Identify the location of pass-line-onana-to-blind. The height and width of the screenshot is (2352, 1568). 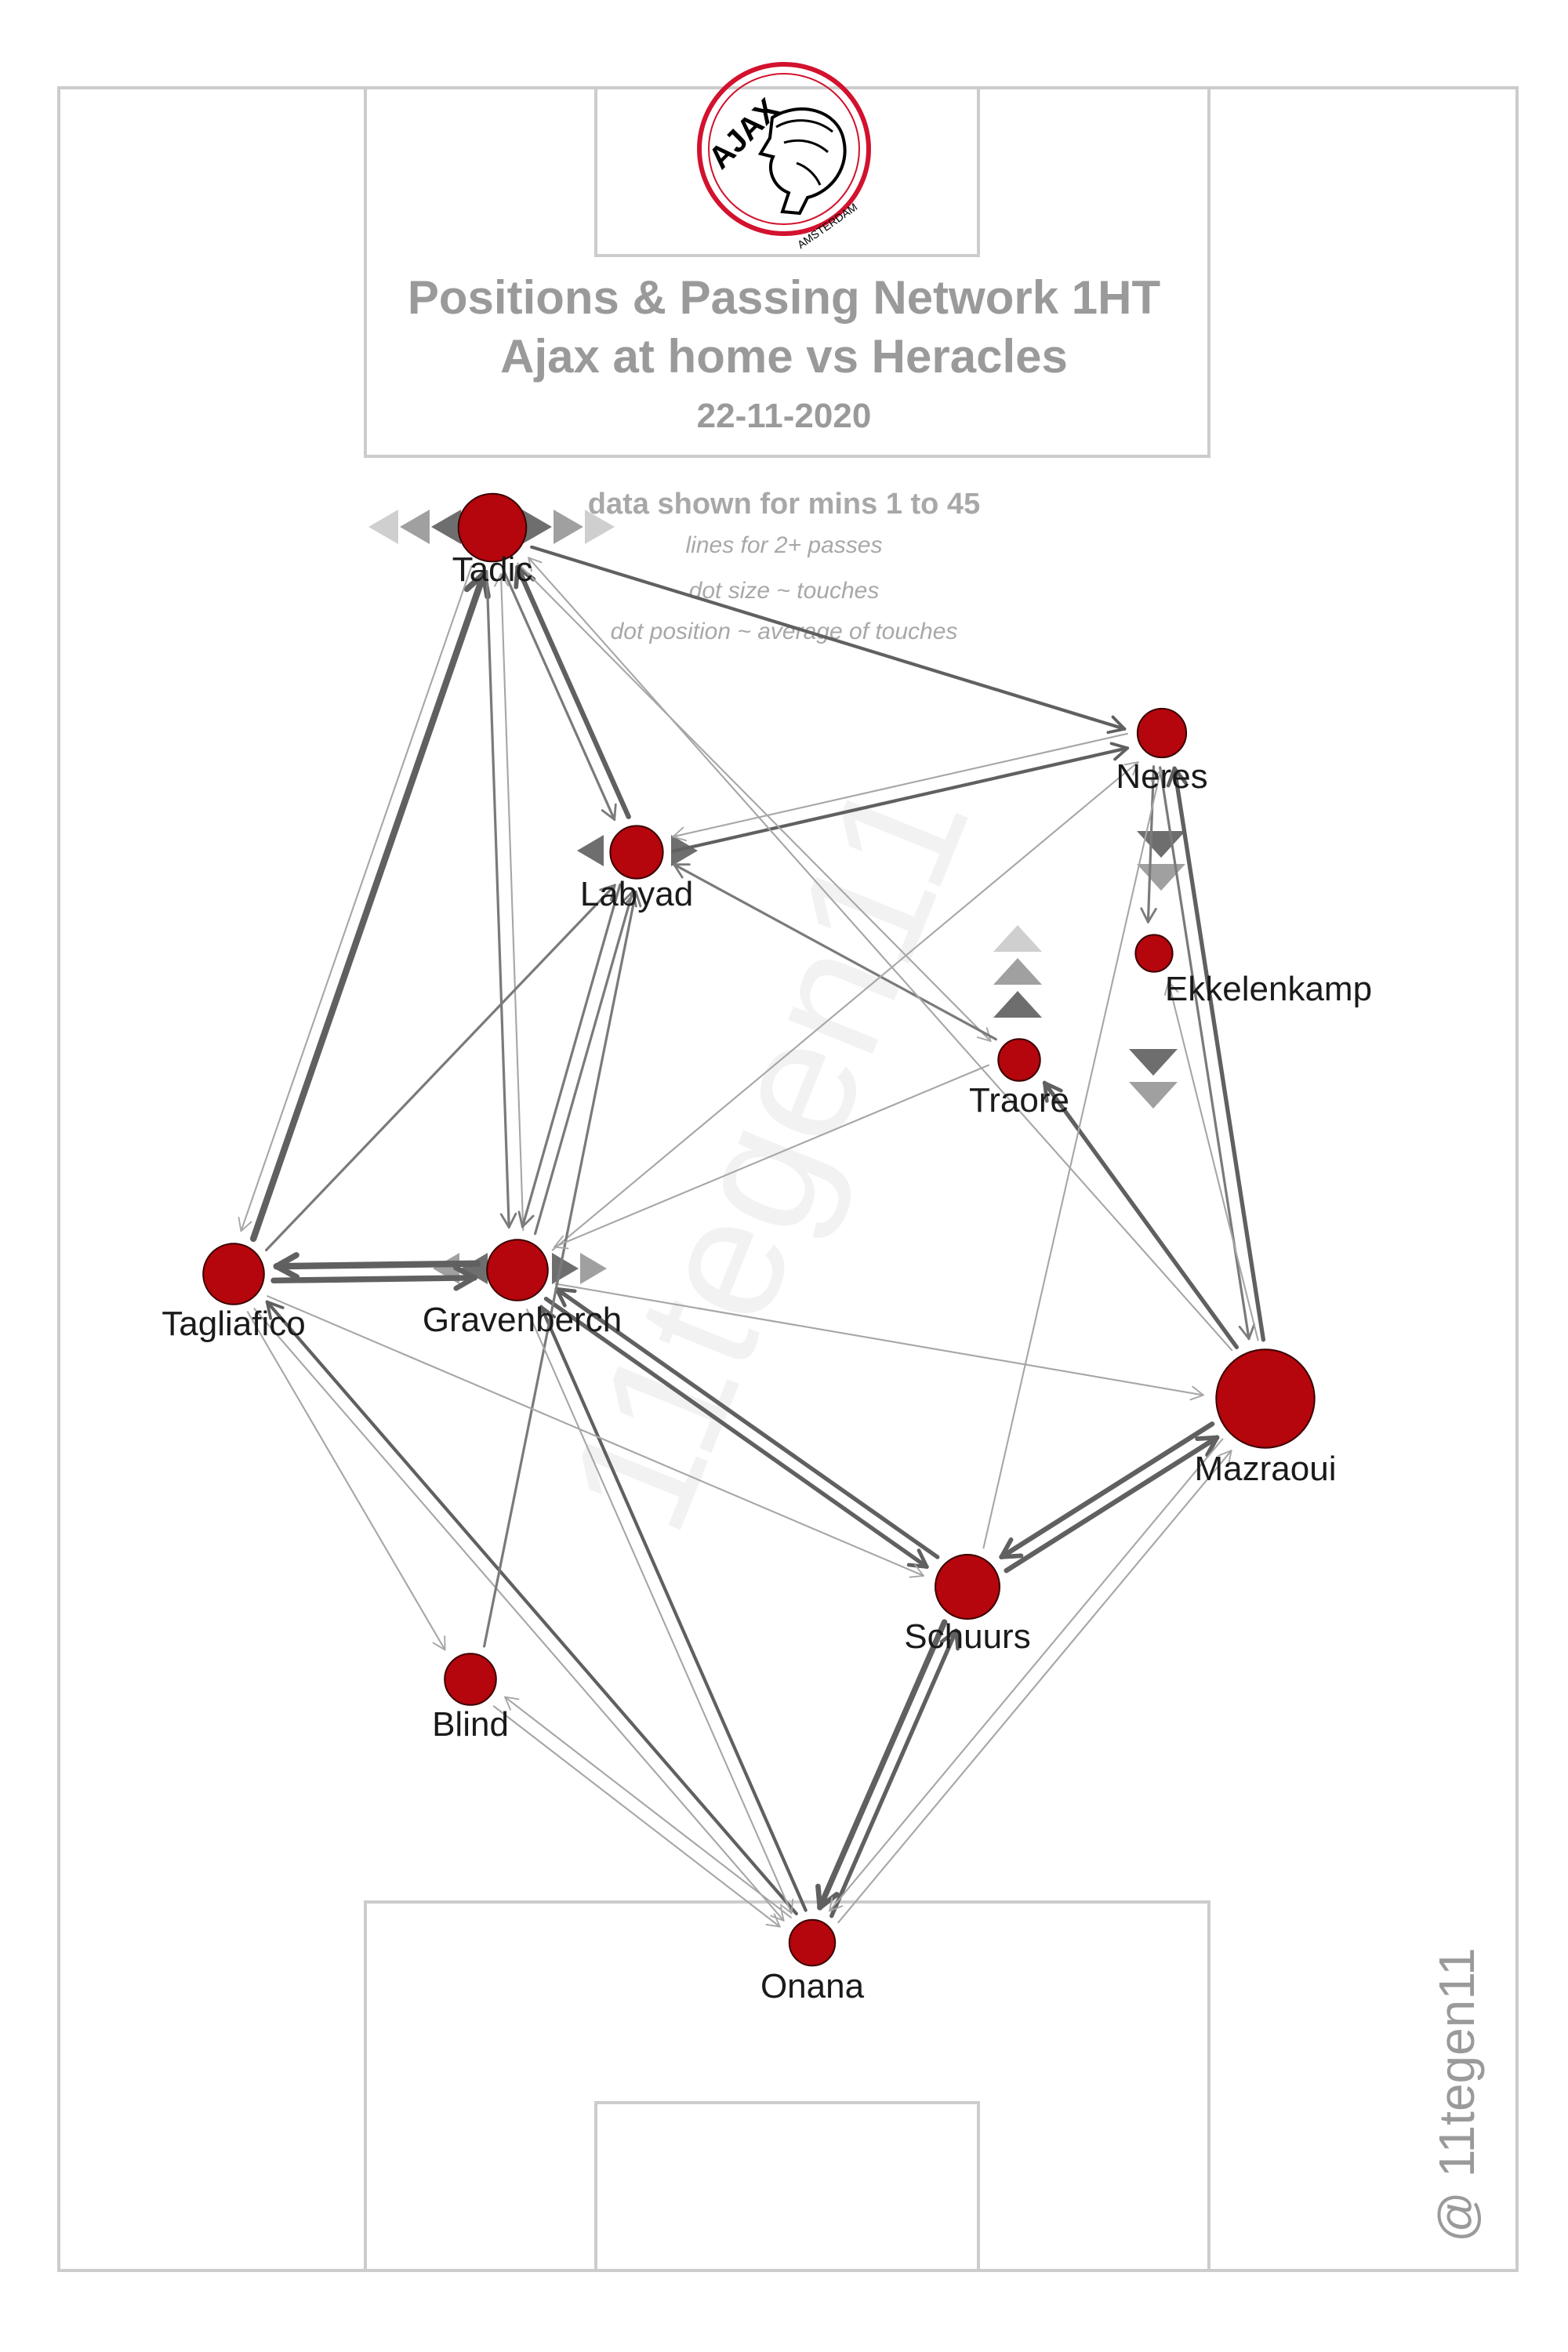
(648, 1807).